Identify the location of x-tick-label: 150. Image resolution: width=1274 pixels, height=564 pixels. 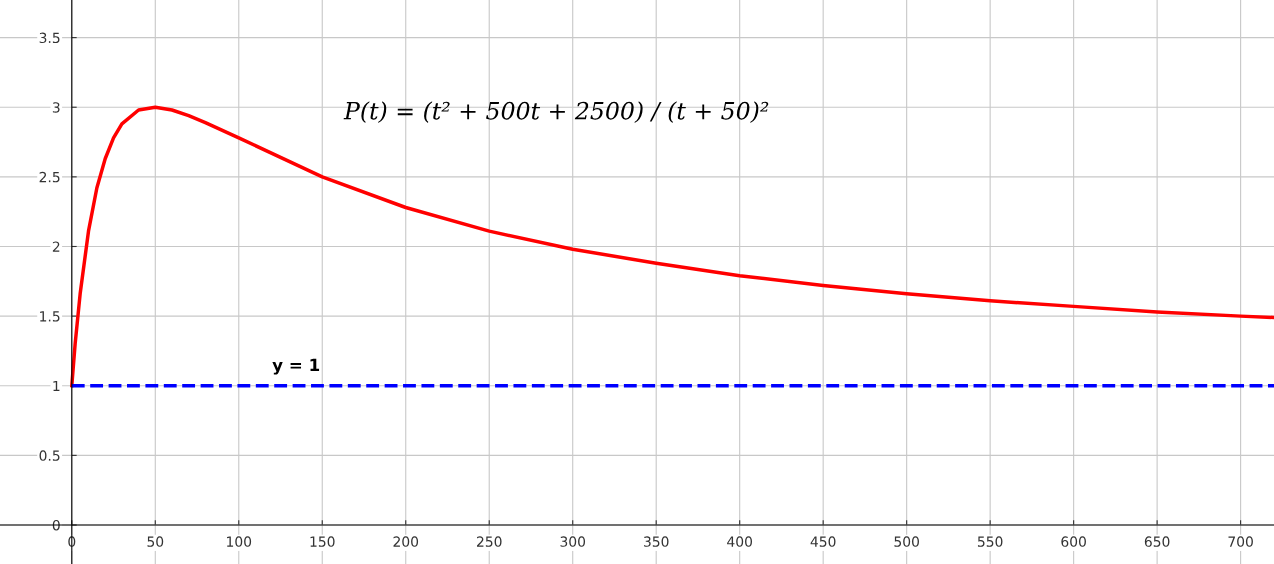
(322, 541).